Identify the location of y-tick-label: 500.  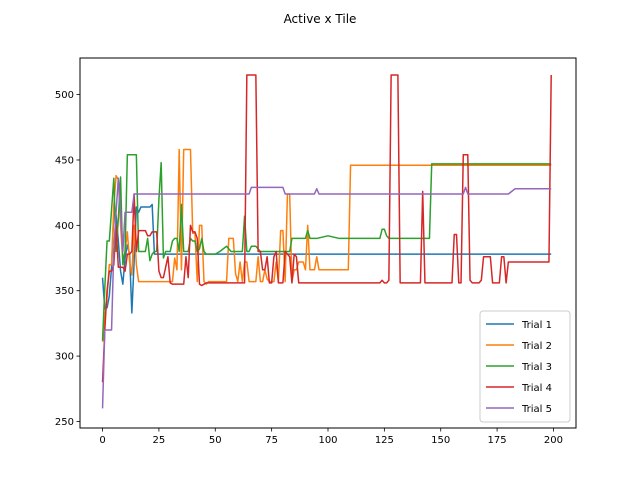
(64, 95).